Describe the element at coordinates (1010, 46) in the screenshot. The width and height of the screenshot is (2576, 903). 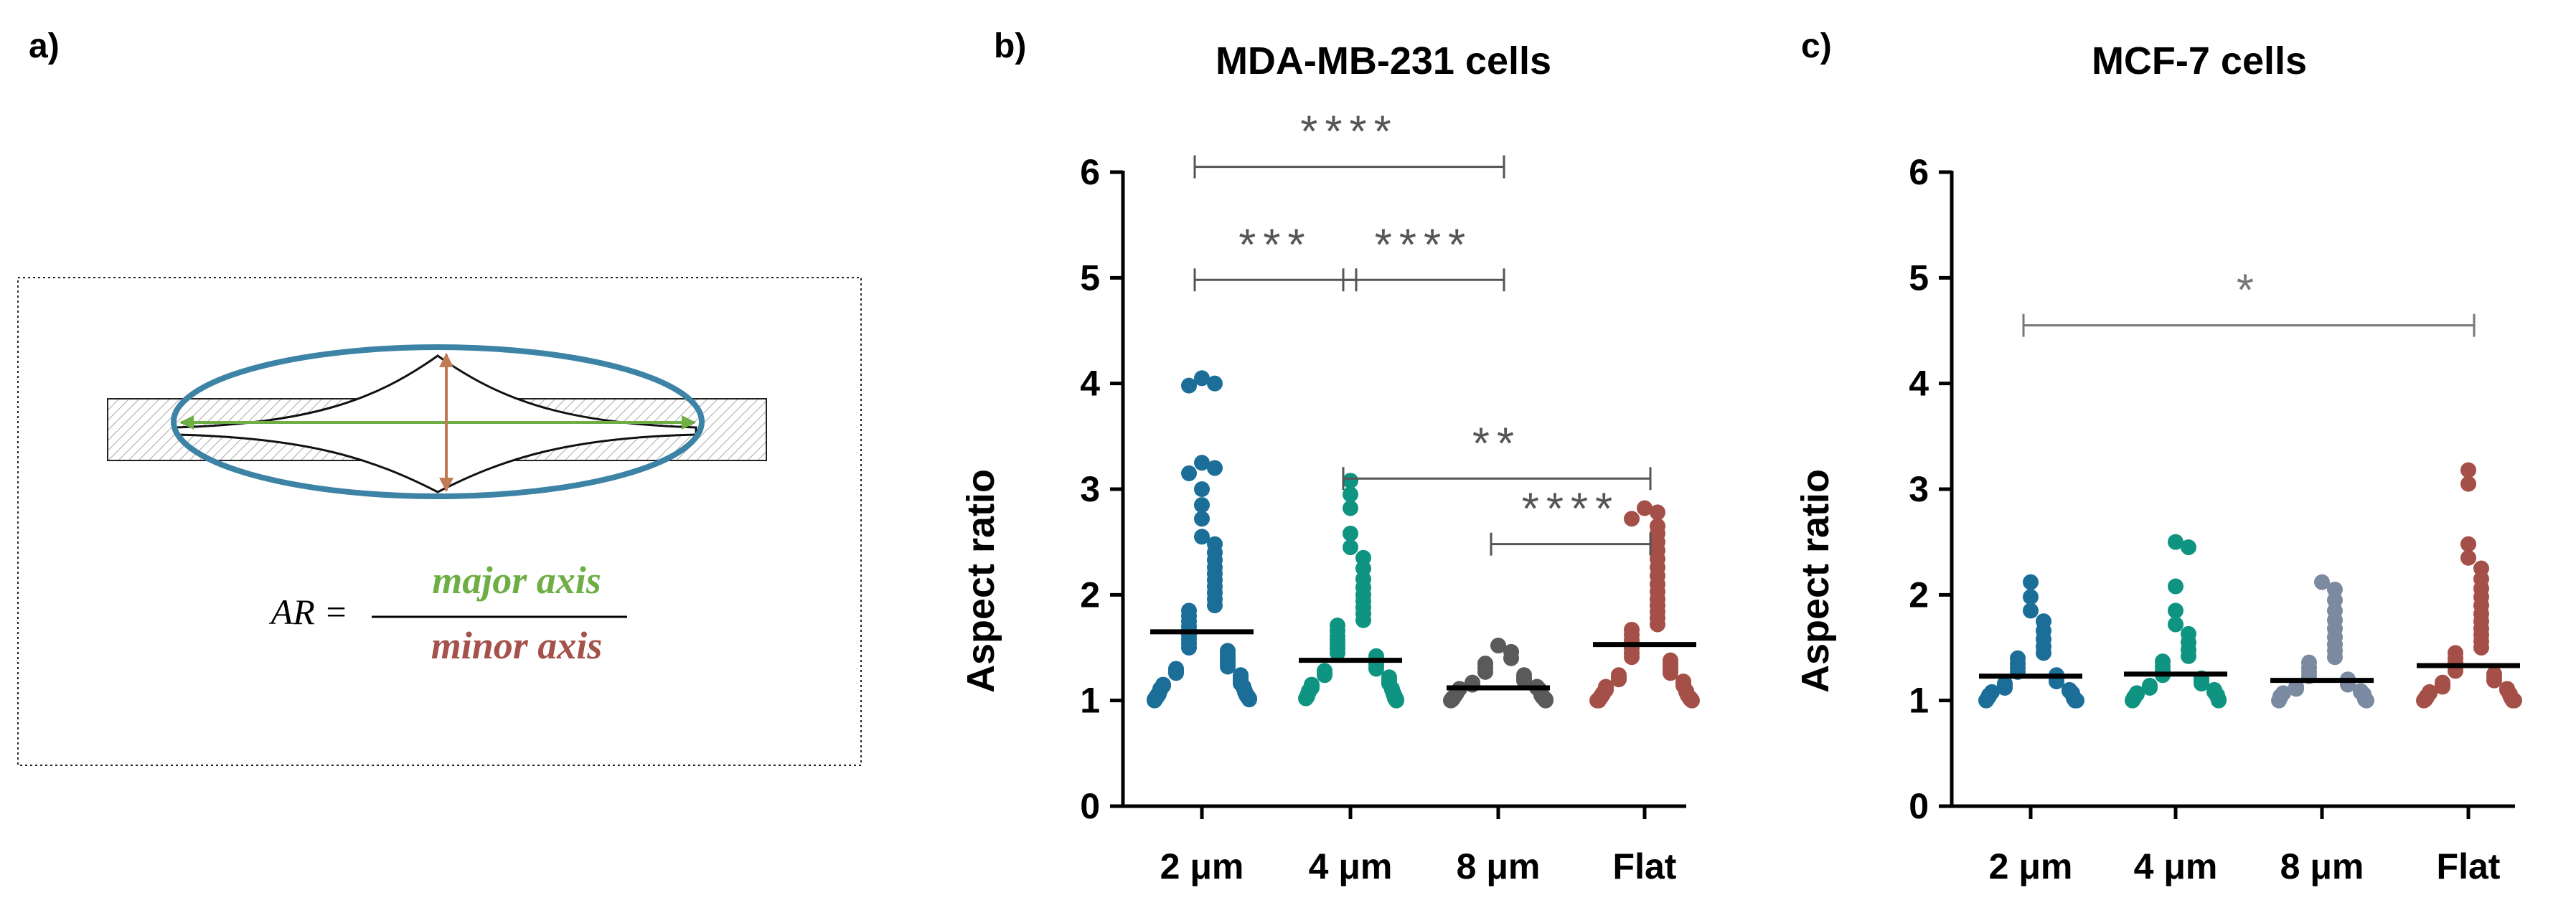
I see `panel-b-label: b)` at that location.